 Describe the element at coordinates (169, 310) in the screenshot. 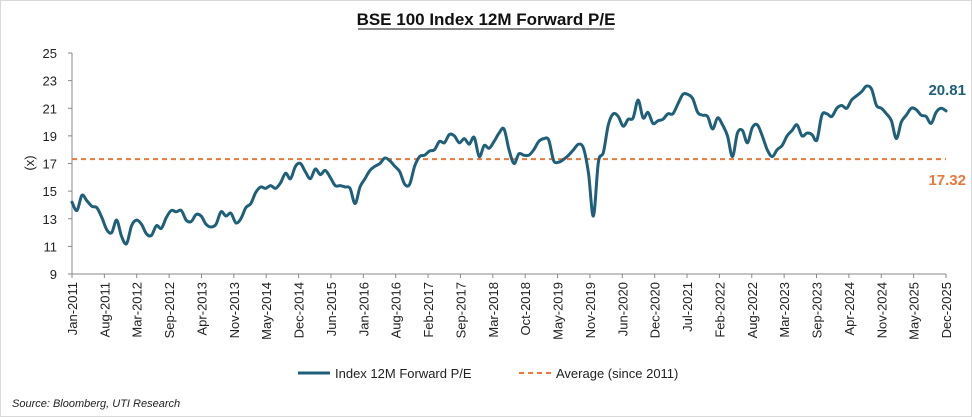

I see `x-tick-label: Sep-2012` at that location.